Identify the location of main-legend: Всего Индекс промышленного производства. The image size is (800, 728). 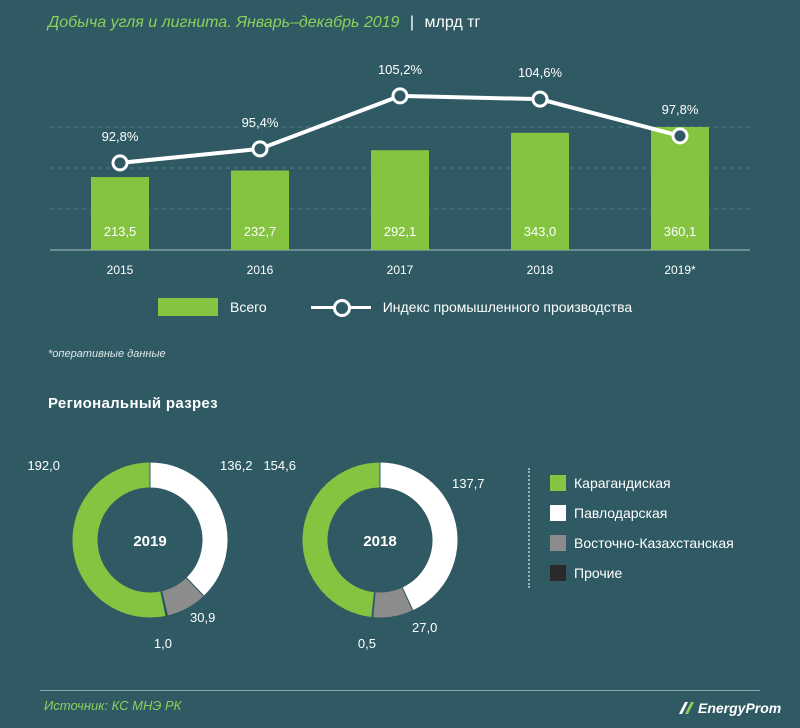
(395, 307).